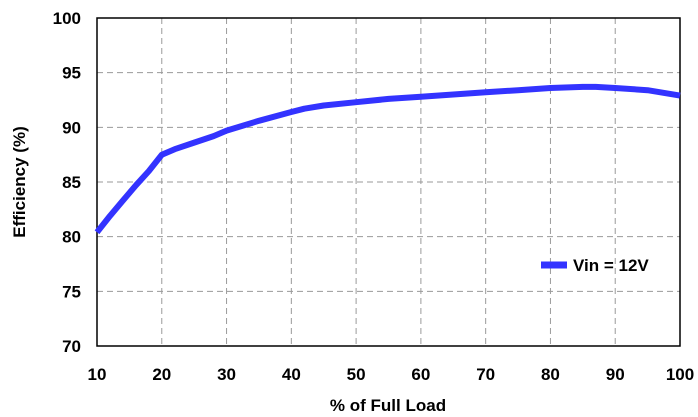 The height and width of the screenshot is (417, 698). Describe the element at coordinates (291, 374) in the screenshot. I see `x-tick-label: 40` at that location.